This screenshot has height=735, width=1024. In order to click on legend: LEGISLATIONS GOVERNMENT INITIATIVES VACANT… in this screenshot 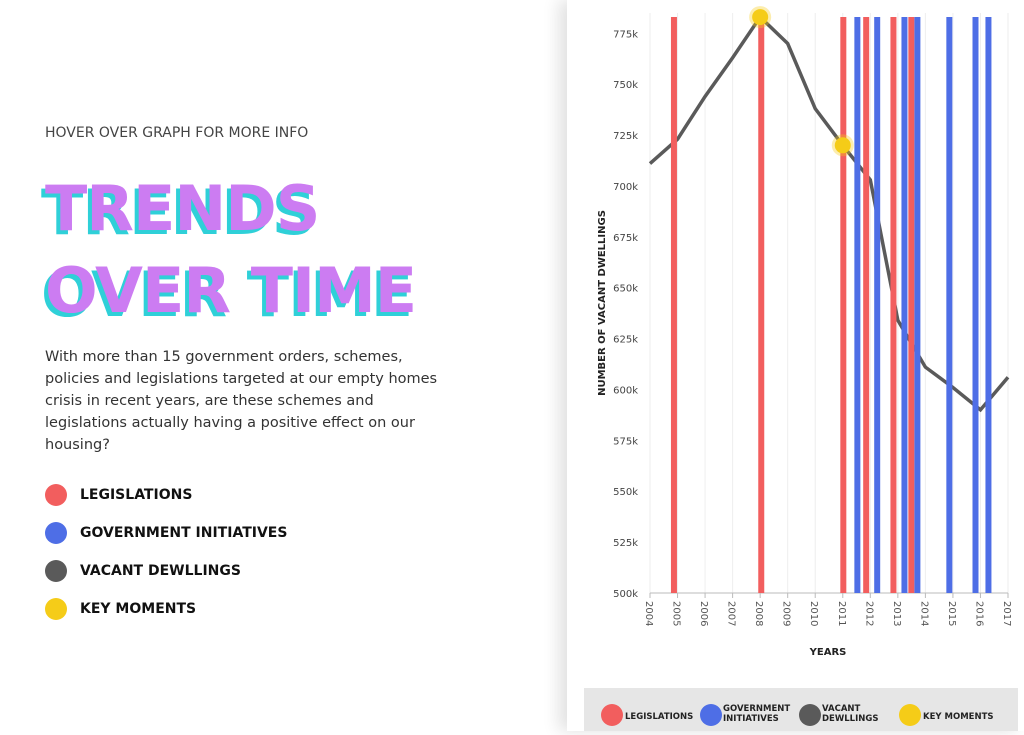, I will do `click(166, 552)`.